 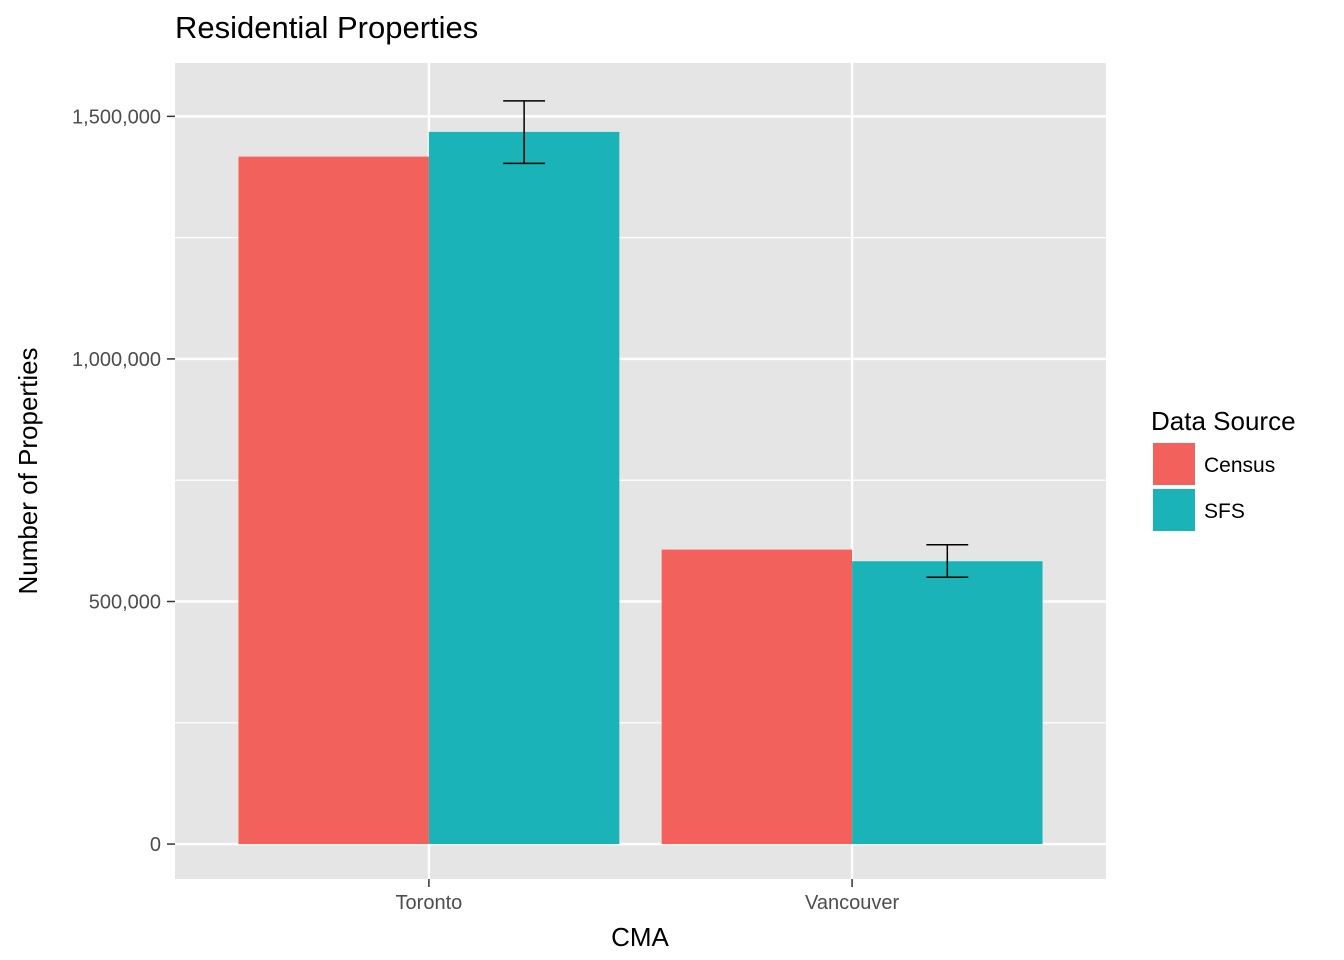 I want to click on bar-census-vancouver, so click(x=757, y=697).